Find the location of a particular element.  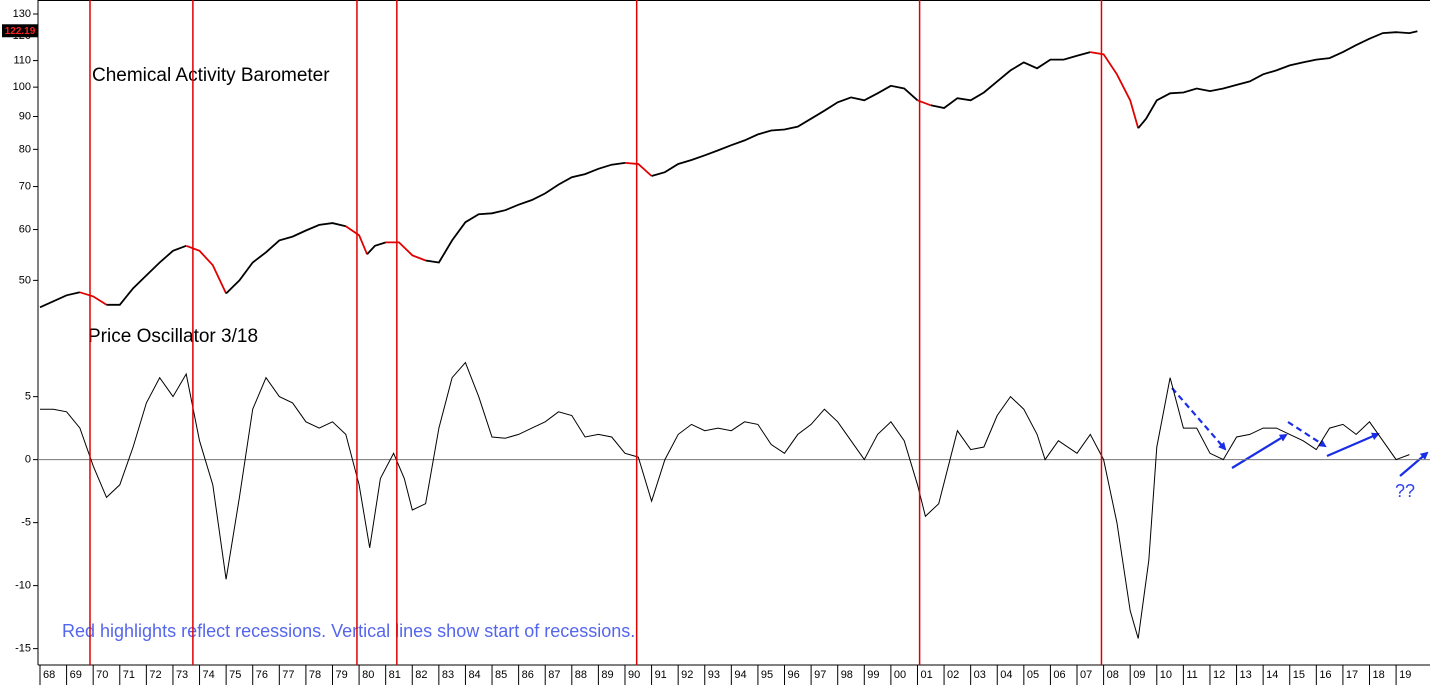

y-tick-label: 130 is located at coordinates (22, 14).